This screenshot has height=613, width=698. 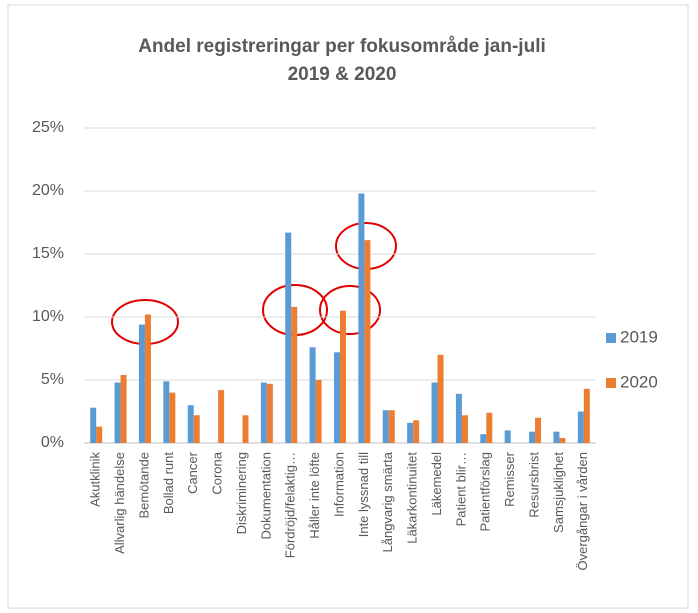 I want to click on x-tick-label: Bollad runt, so click(x=168, y=483).